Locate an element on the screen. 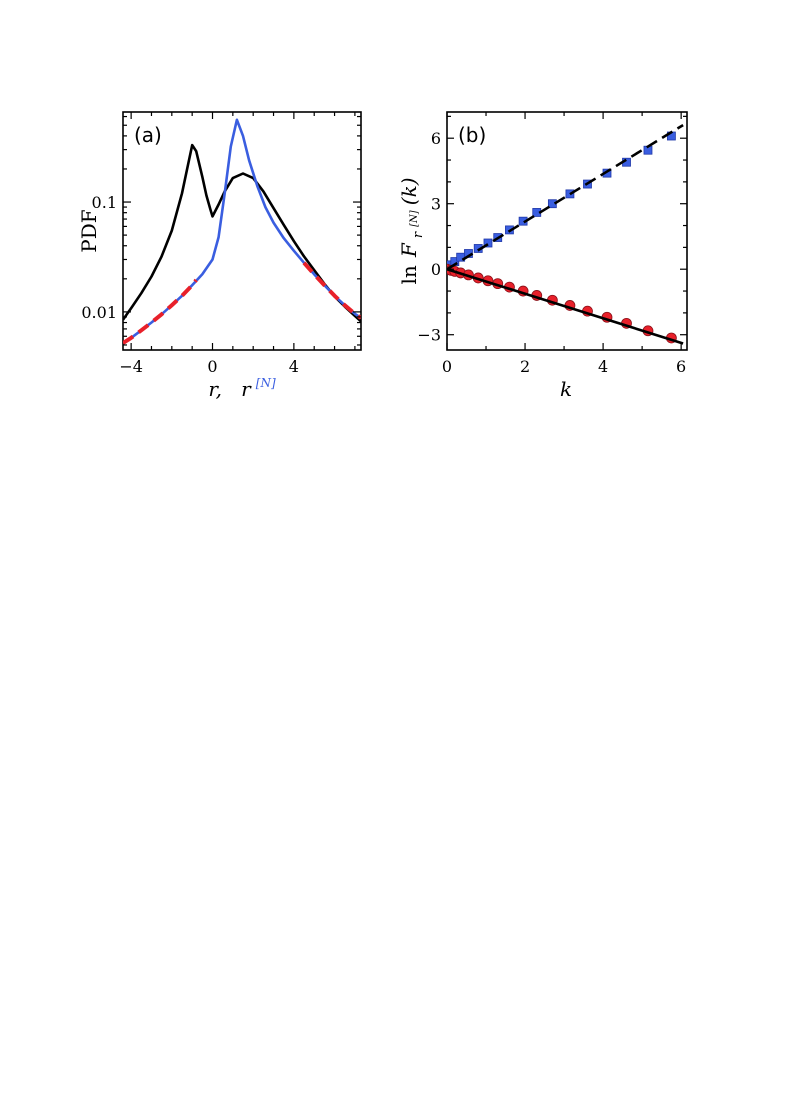 The image size is (789, 1116). panel-b-label: (b) is located at coordinates (472, 135).